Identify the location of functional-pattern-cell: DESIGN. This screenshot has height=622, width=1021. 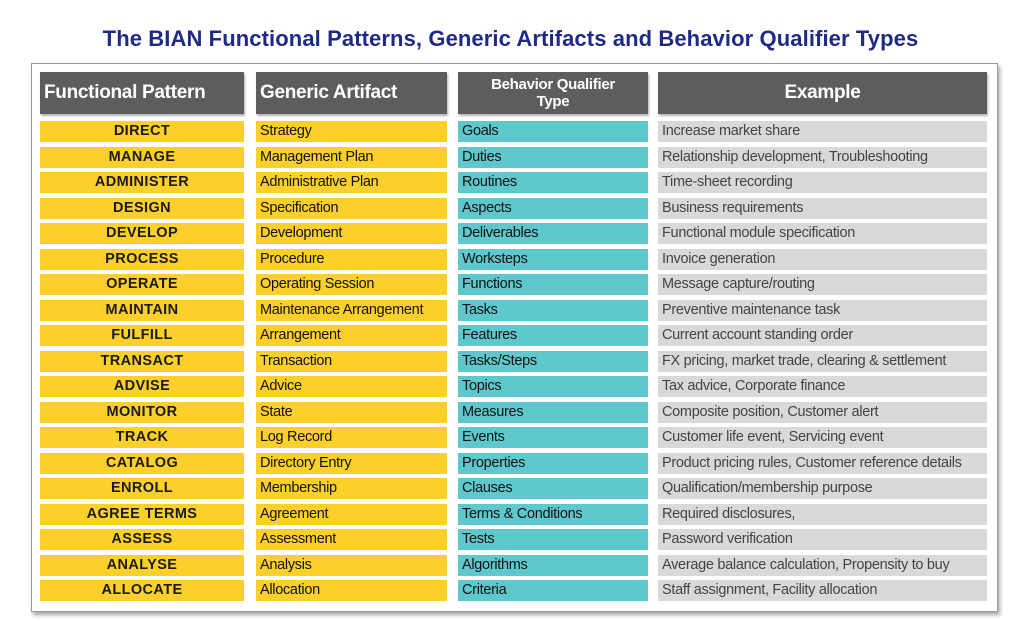
(142, 208).